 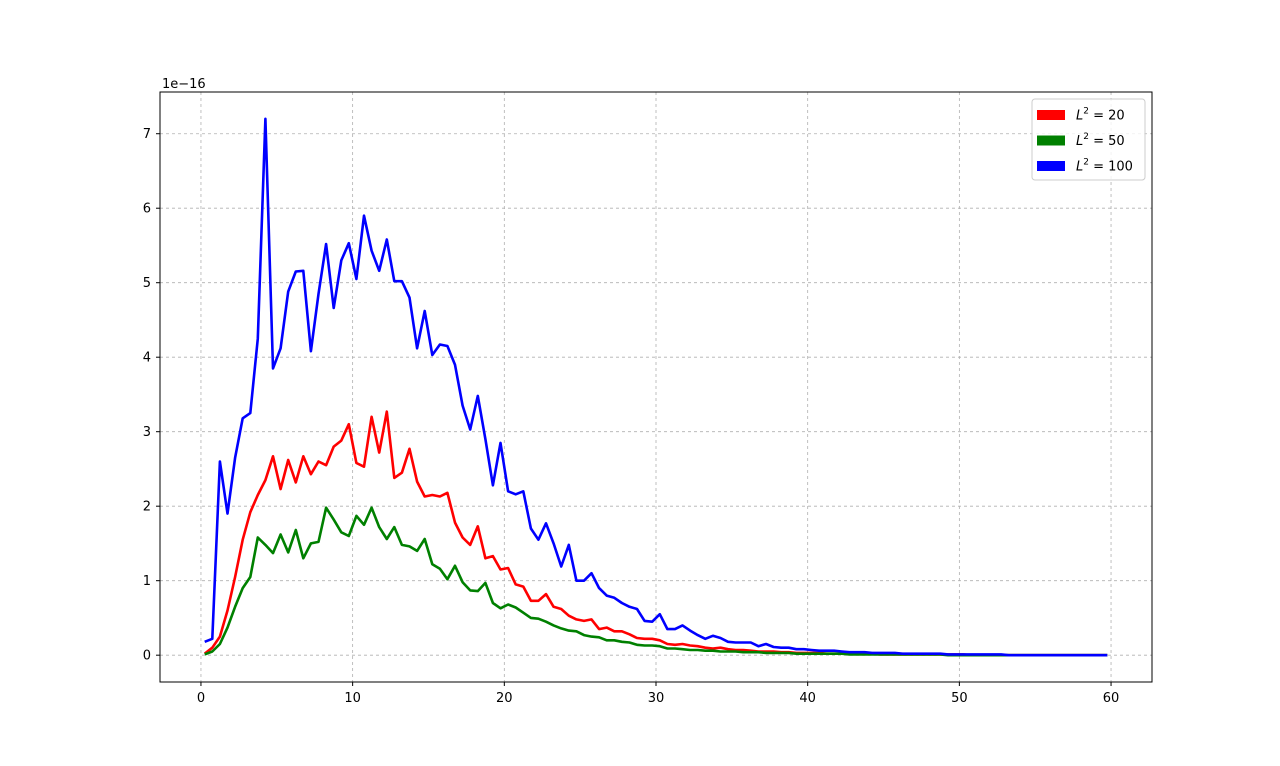 I want to click on y-offset-text: 1e−16, so click(x=184, y=84).